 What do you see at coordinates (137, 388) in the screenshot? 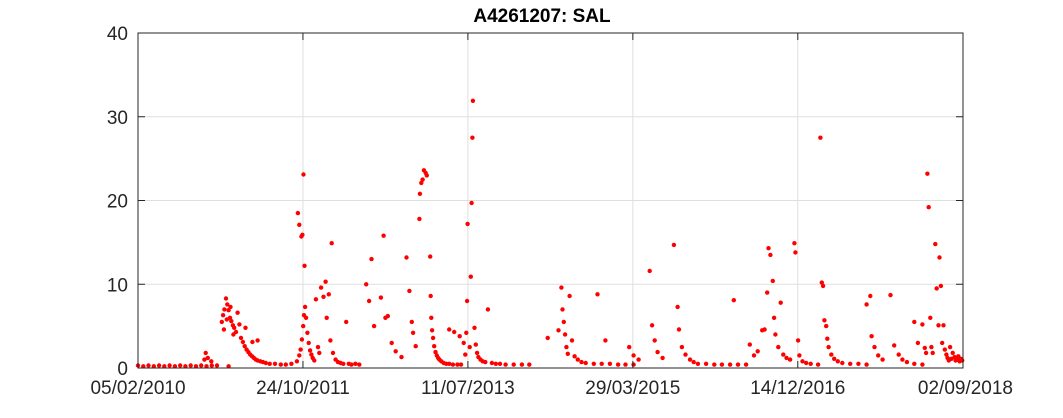
I see `x-tick-label: 05/02/2010` at bounding box center [137, 388].